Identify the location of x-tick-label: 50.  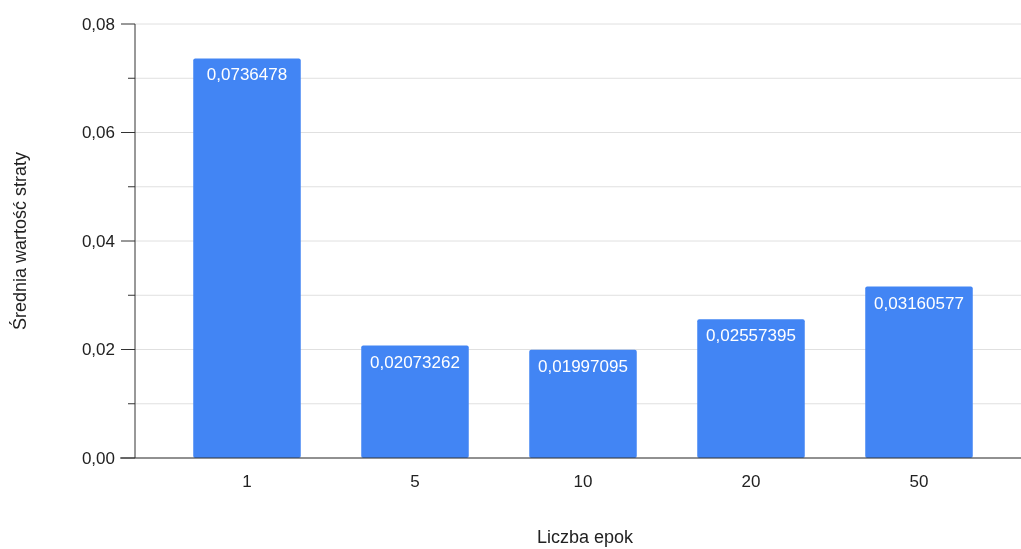
(919, 481).